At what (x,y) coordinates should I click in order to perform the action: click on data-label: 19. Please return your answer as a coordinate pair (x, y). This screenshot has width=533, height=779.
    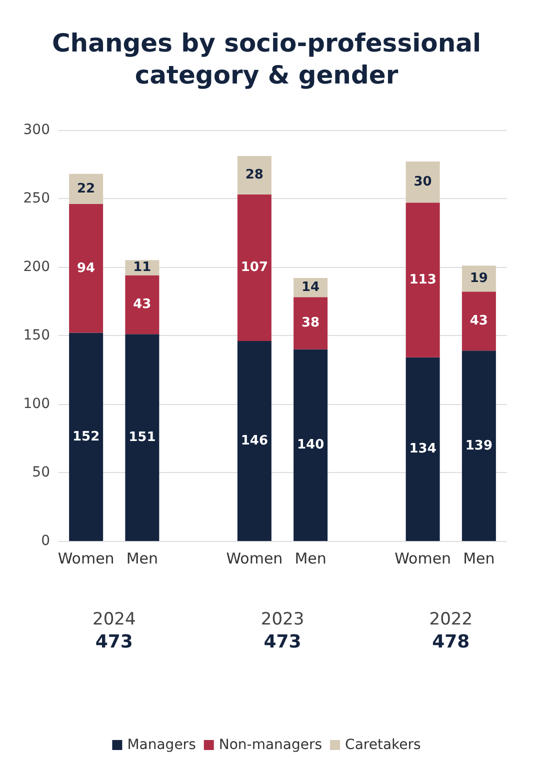
    Looking at the image, I should click on (479, 278).